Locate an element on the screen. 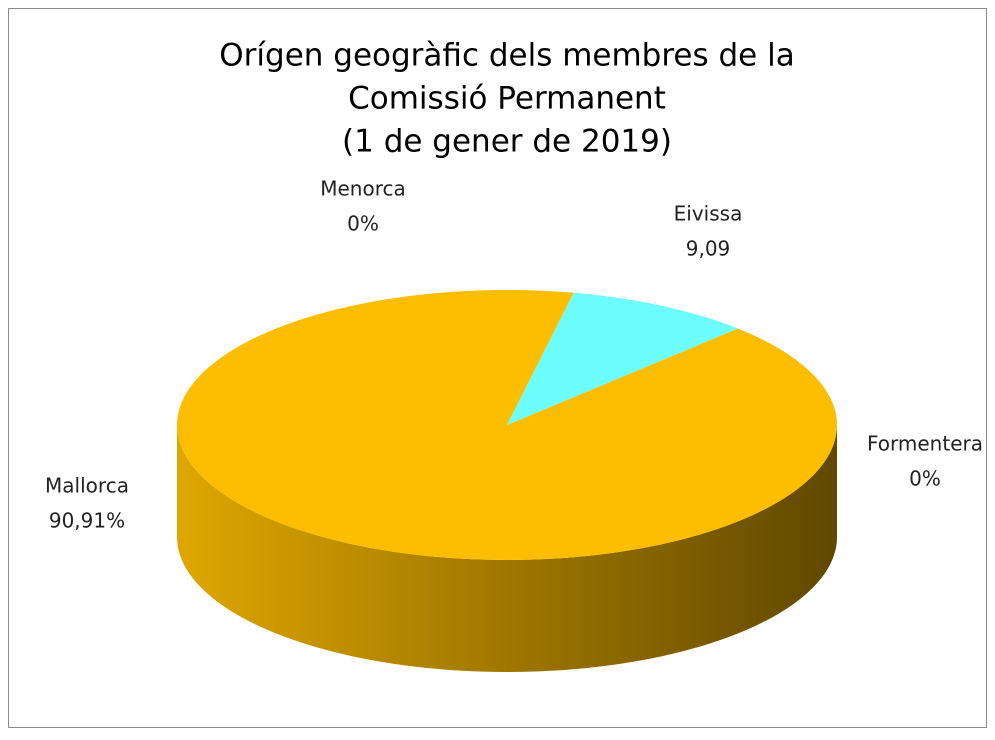 The width and height of the screenshot is (995, 740). slice-label: Formentera is located at coordinates (925, 444).